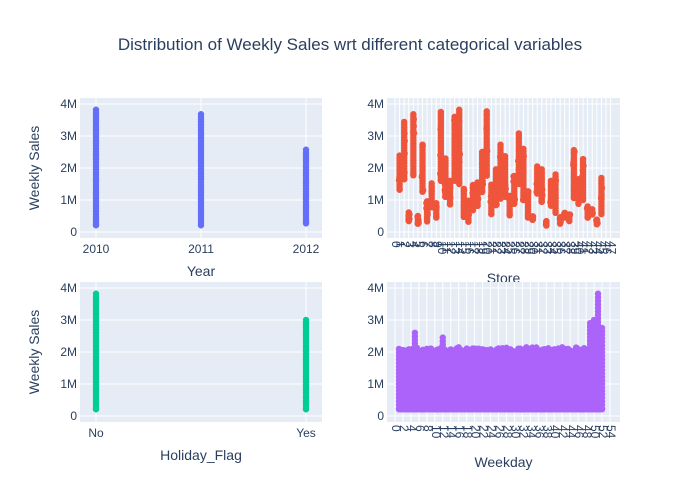 Image resolution: width=700 pixels, height=500 pixels. I want to click on x-tick-label: 2, so click(405, 244).